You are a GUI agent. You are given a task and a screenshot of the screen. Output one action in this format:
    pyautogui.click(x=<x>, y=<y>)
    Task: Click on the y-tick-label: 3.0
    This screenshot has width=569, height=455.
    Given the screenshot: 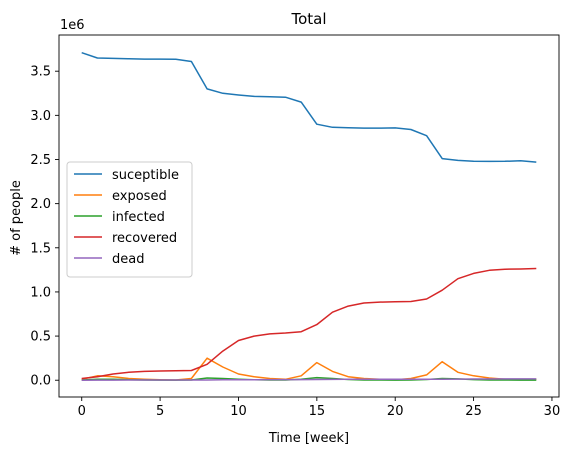 What is the action you would take?
    pyautogui.click(x=40, y=116)
    